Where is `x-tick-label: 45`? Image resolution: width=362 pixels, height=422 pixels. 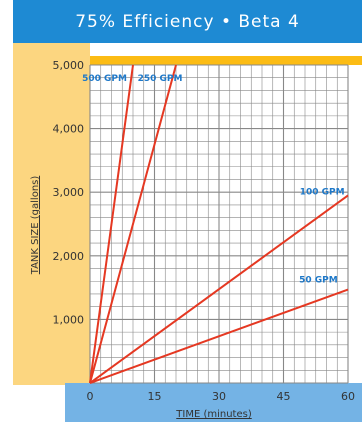 x-tick-label: 45 is located at coordinates (284, 396).